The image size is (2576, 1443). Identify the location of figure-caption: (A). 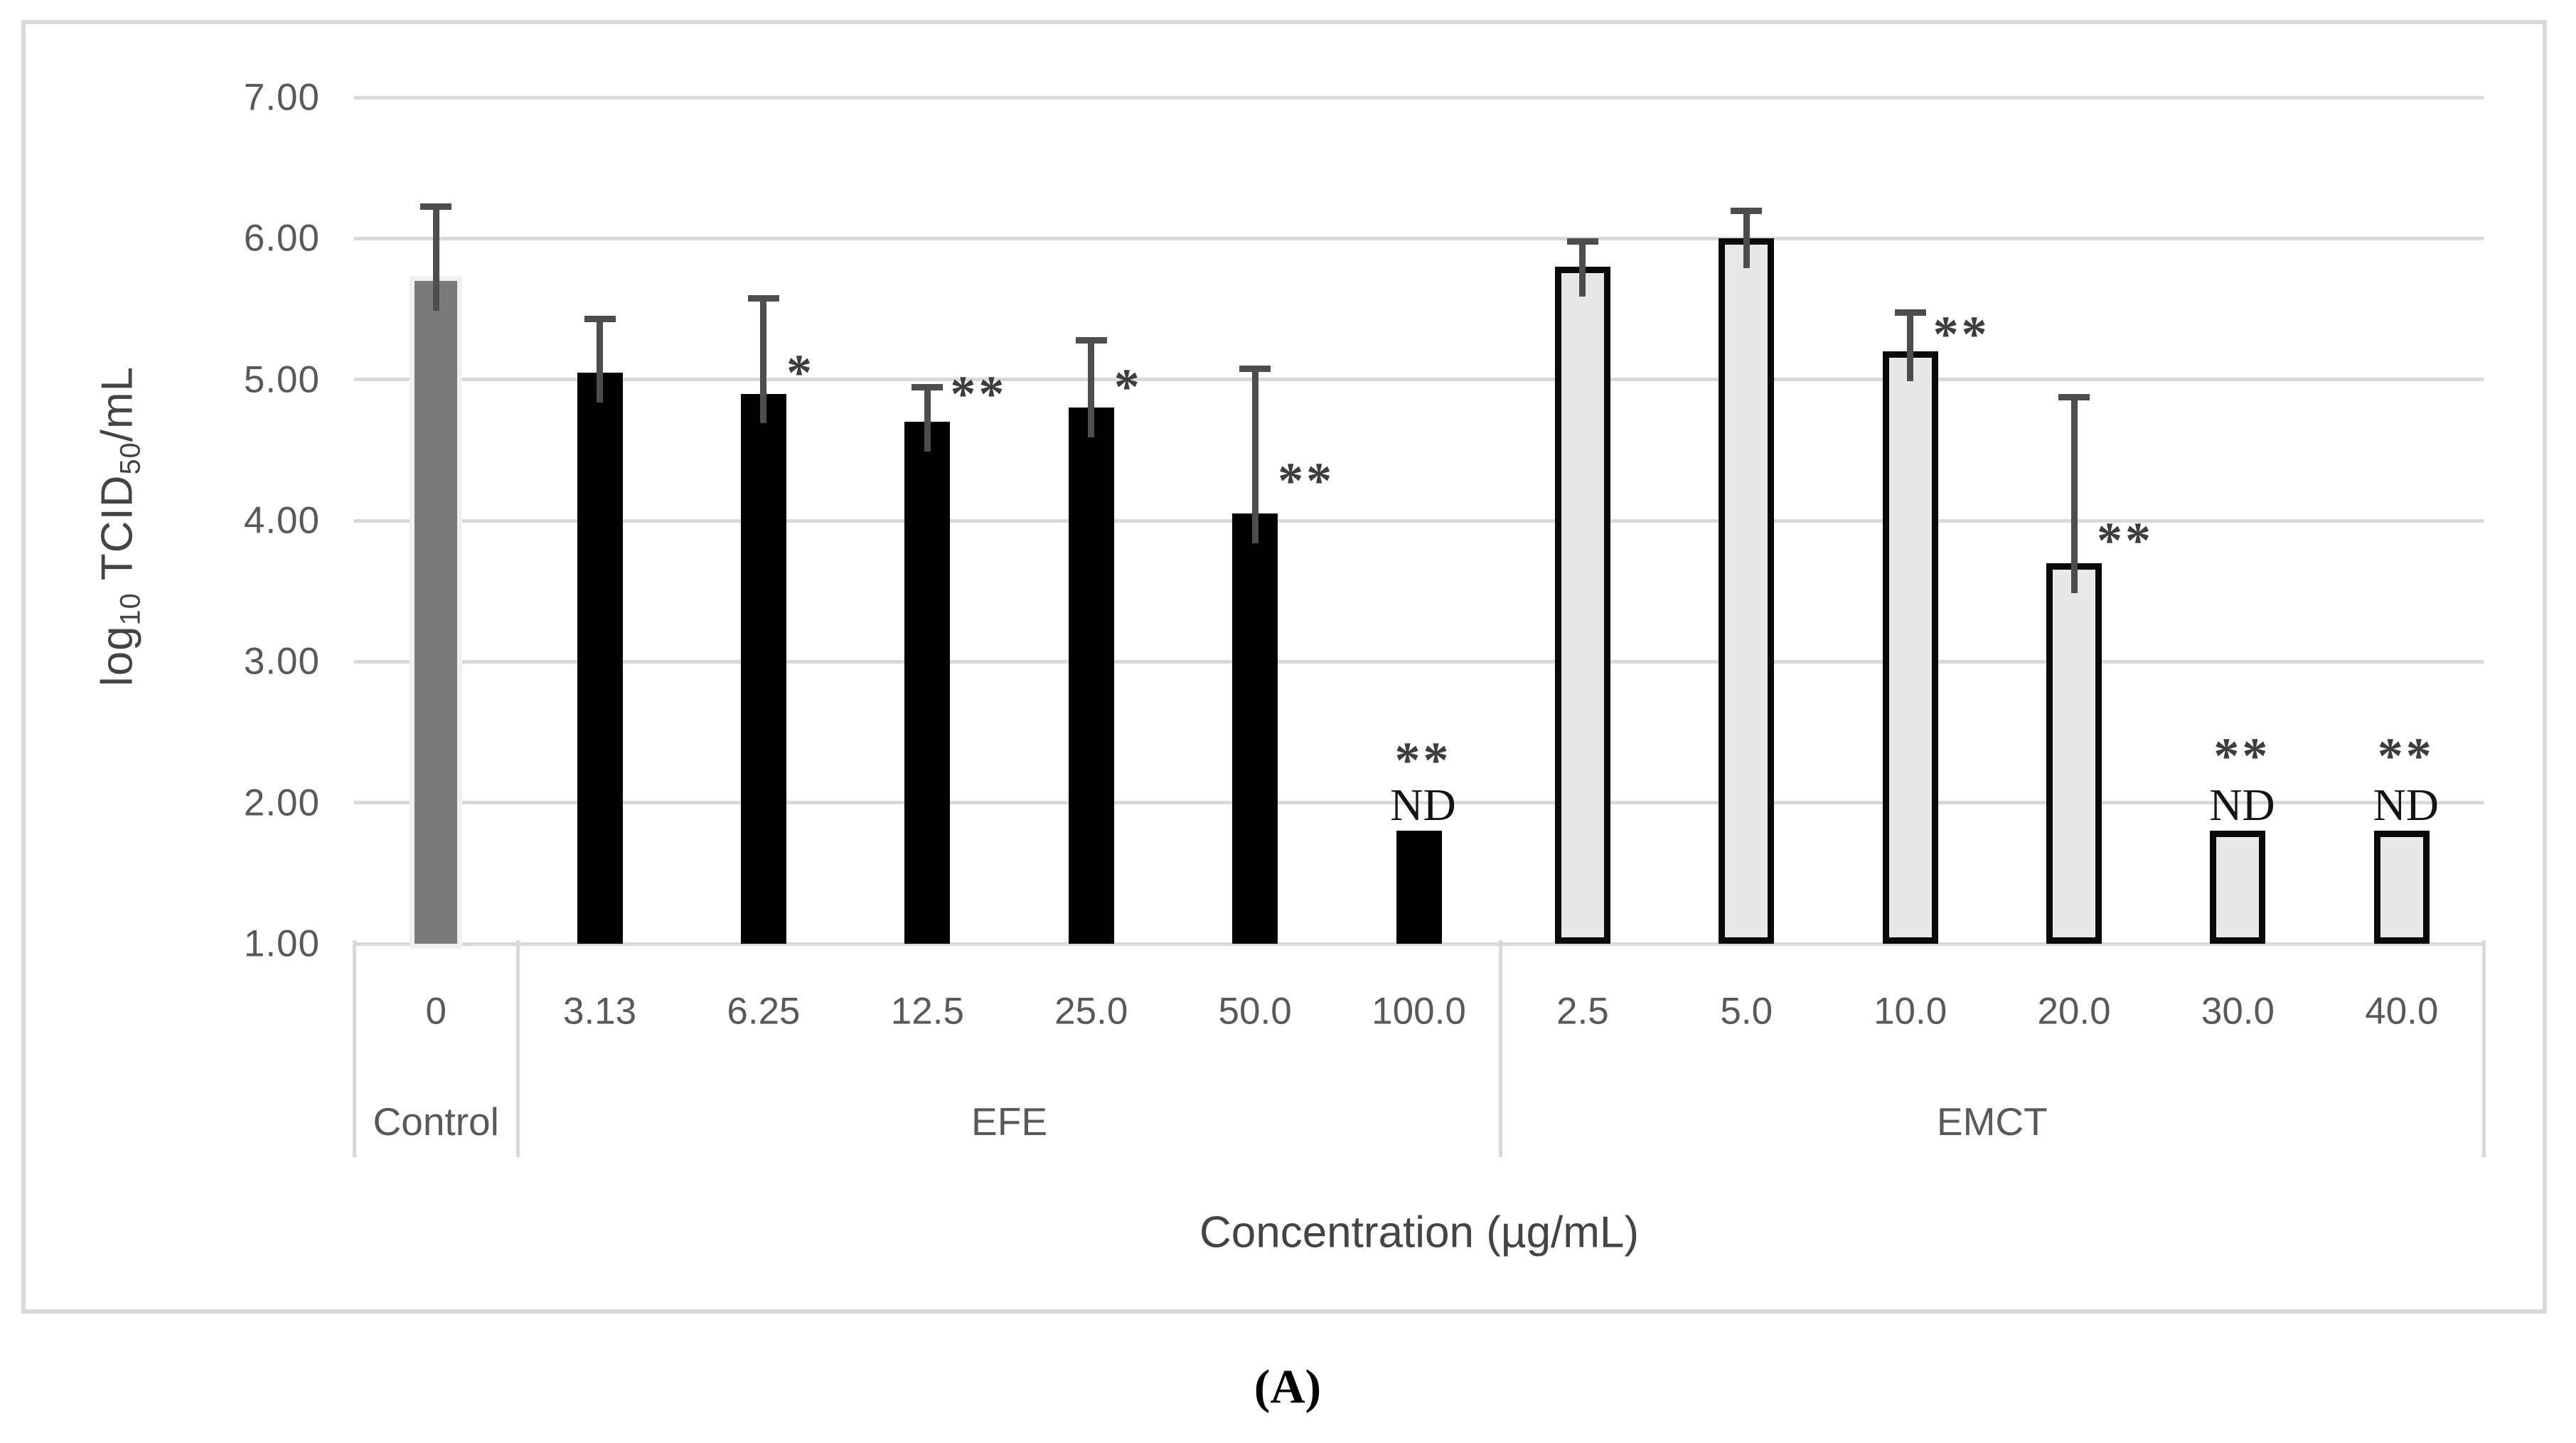
(1288, 1386).